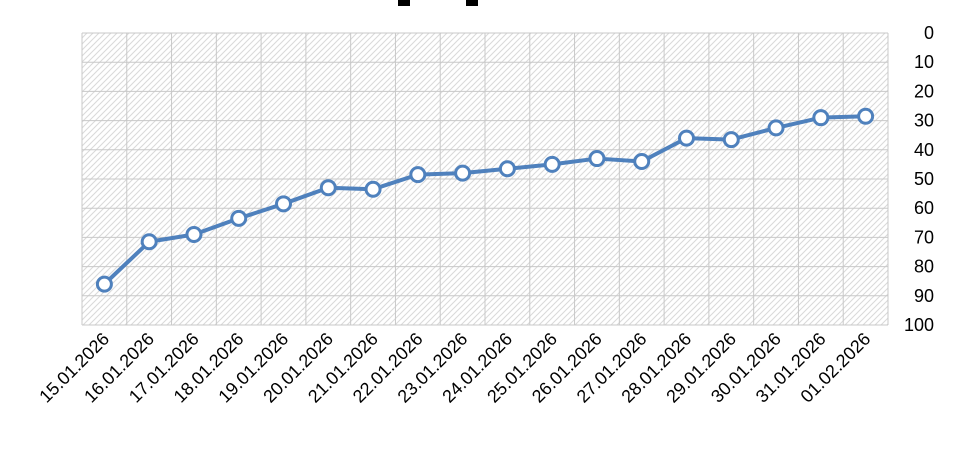 The height and width of the screenshot is (454, 960). Describe the element at coordinates (929, 33) in the screenshot. I see `y-tick-label: 0` at that location.